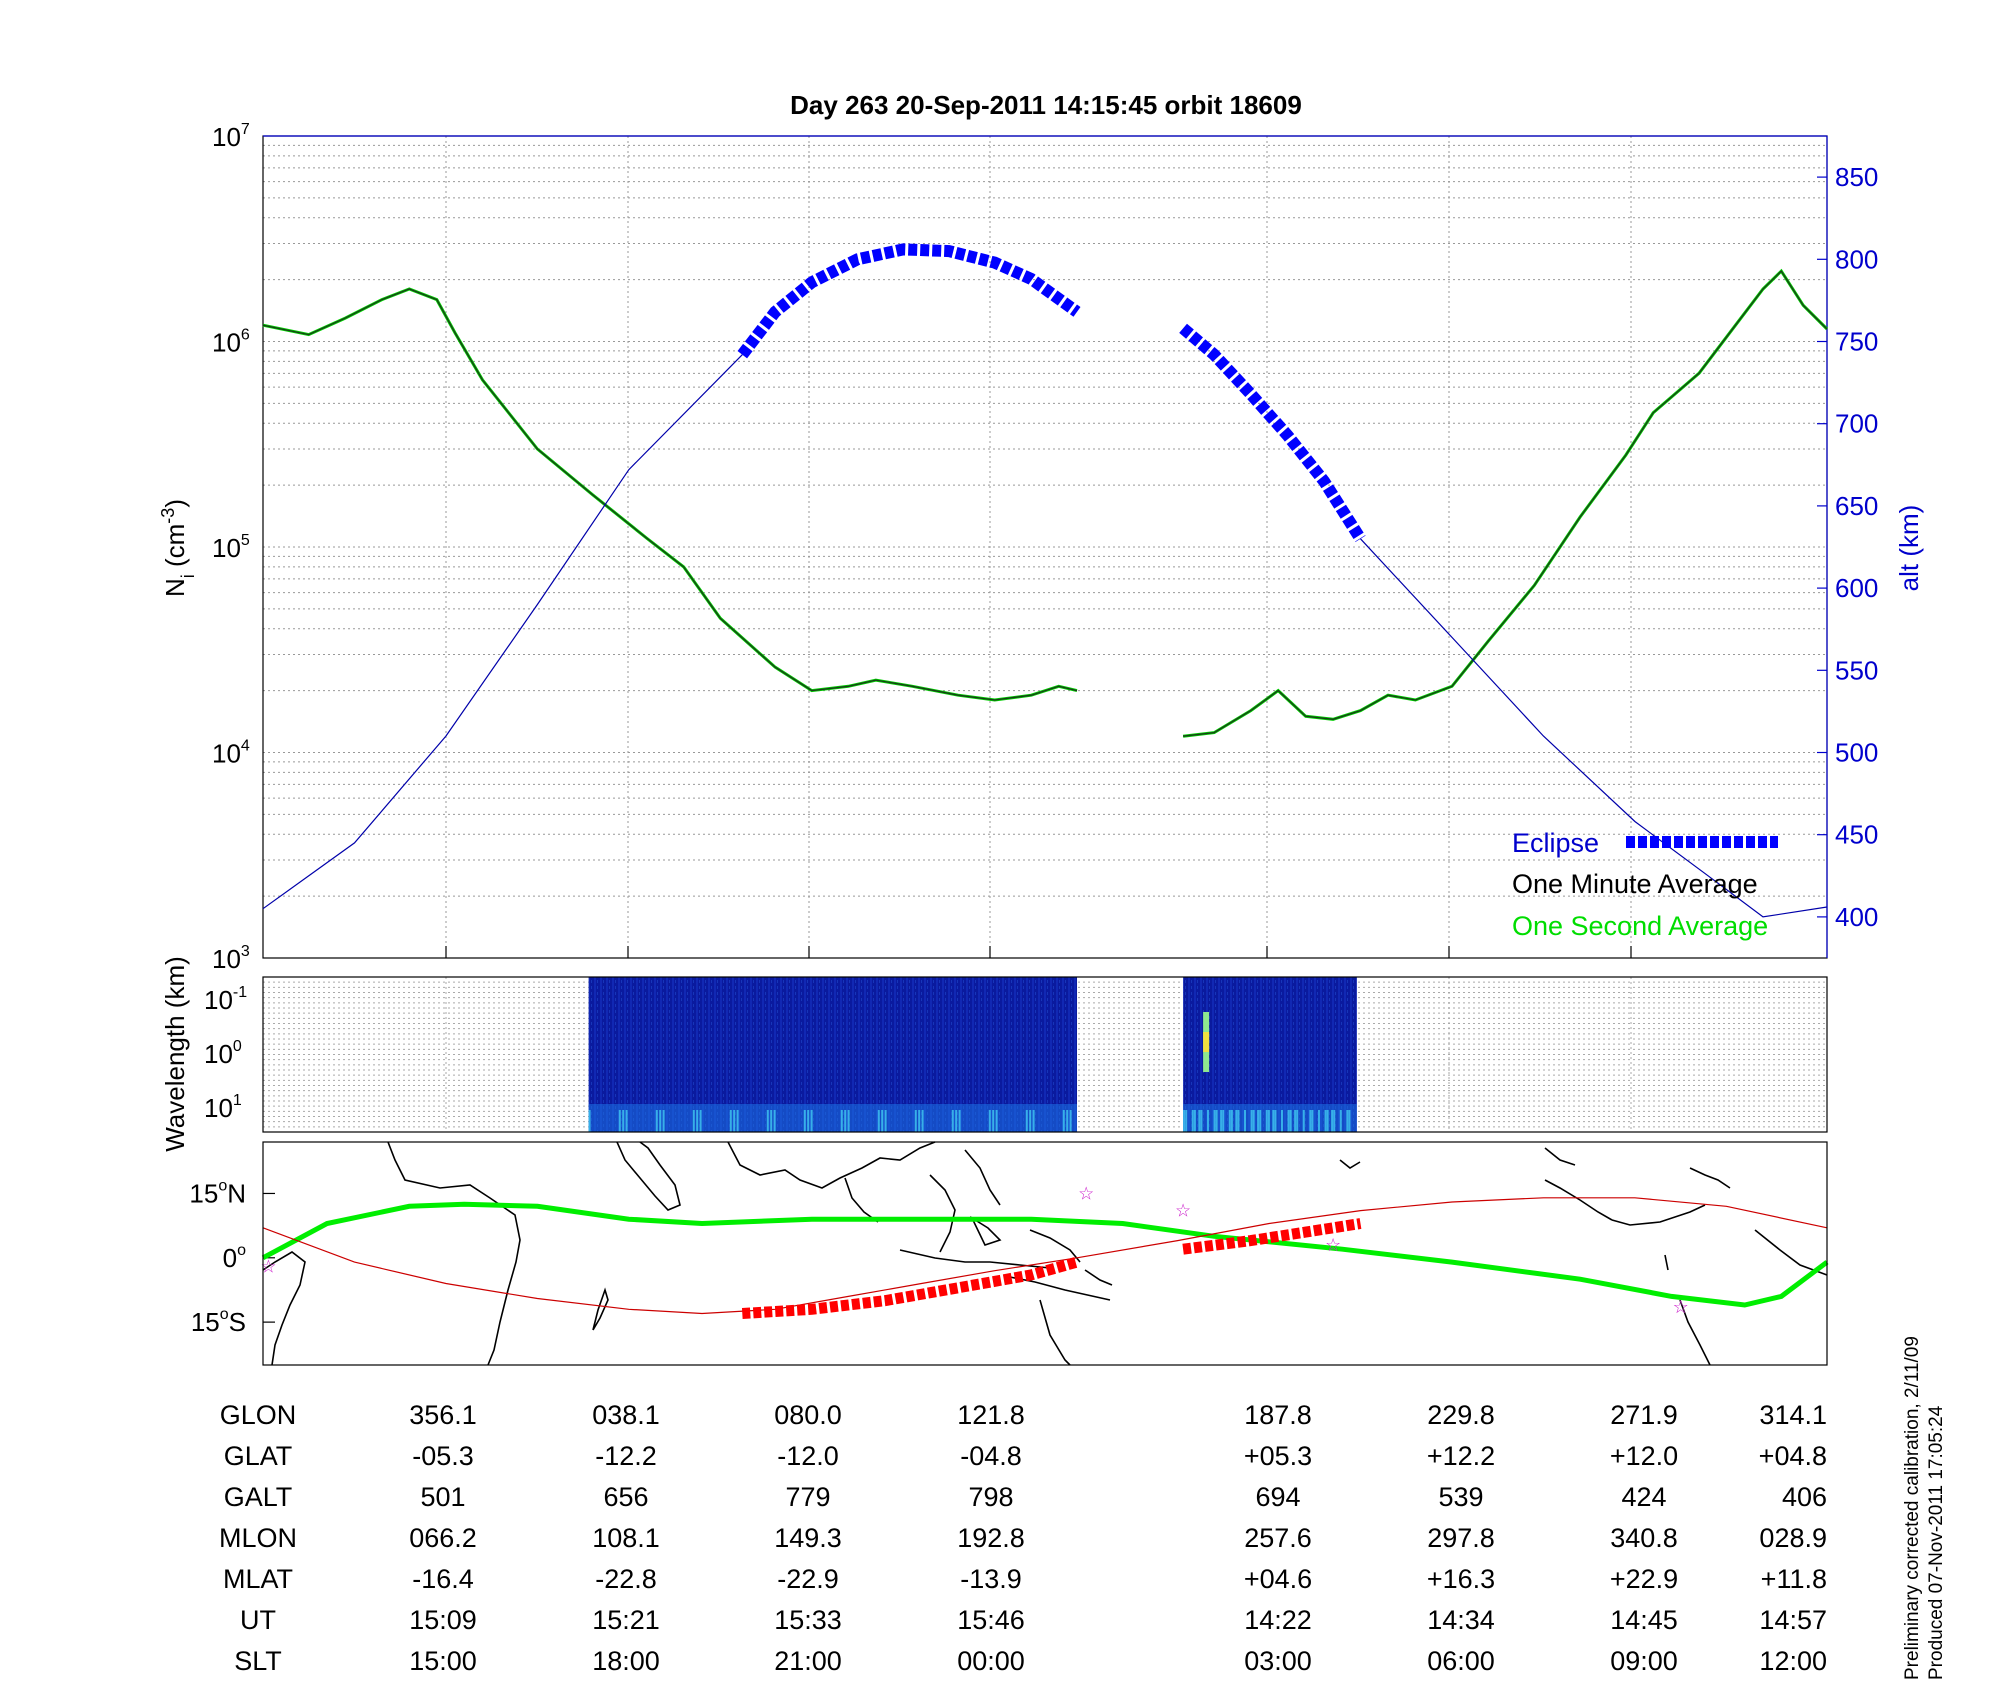 The width and height of the screenshot is (2000, 1700). What do you see at coordinates (1461, 1415) in the screenshot?
I see `table-cell: 229.8` at bounding box center [1461, 1415].